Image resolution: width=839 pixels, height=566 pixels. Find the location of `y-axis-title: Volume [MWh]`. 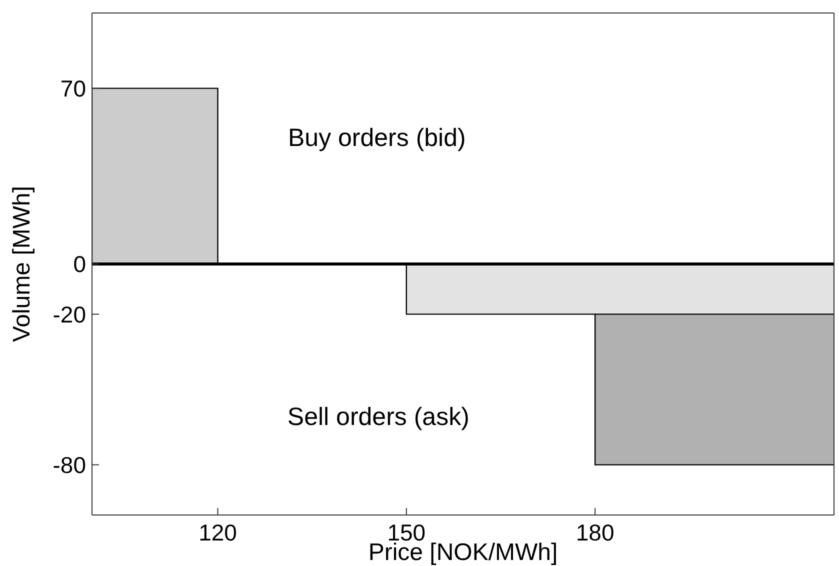

y-axis-title: Volume [MWh] is located at coordinates (22, 264).